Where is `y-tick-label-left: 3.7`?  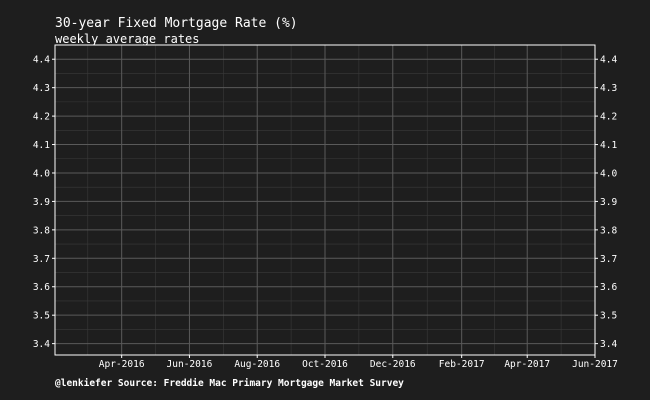
y-tick-label-left: 3.7 is located at coordinates (41, 259).